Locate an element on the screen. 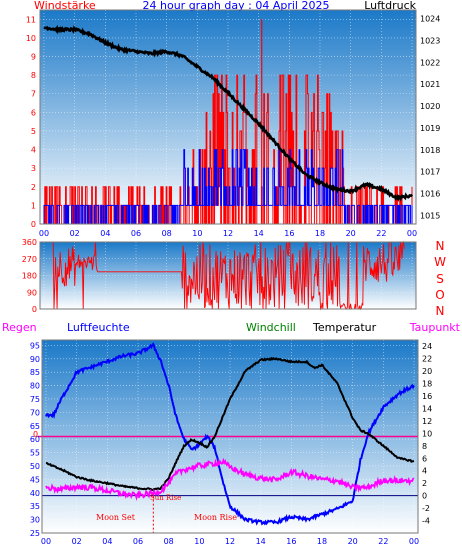 This screenshot has height=550, width=462. wind-x-tick: 20 is located at coordinates (351, 233).